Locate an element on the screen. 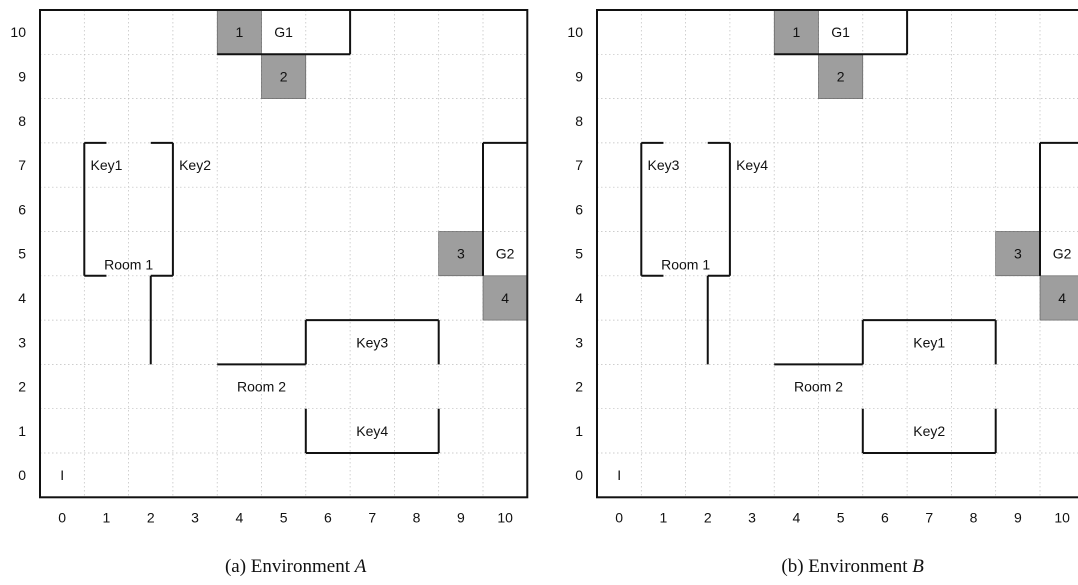 This screenshot has width=1078, height=585. caption-text: (b) Environment is located at coordinates (844, 566).